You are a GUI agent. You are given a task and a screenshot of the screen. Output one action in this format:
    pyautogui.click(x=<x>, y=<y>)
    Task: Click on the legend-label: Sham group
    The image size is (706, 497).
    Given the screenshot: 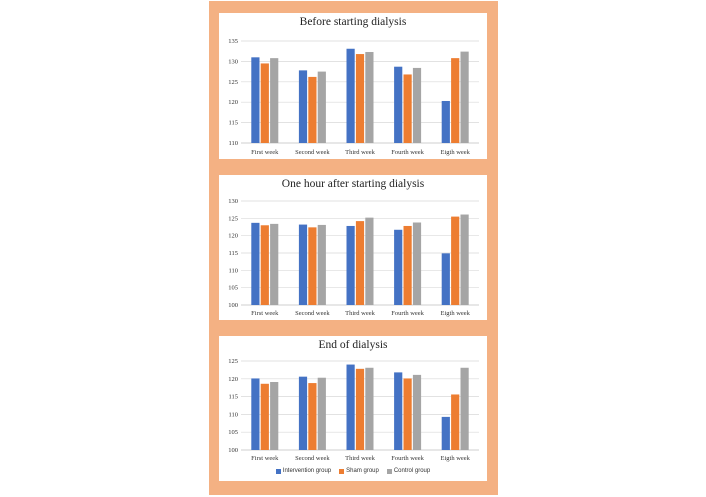 What is the action you would take?
    pyautogui.click(x=362, y=471)
    